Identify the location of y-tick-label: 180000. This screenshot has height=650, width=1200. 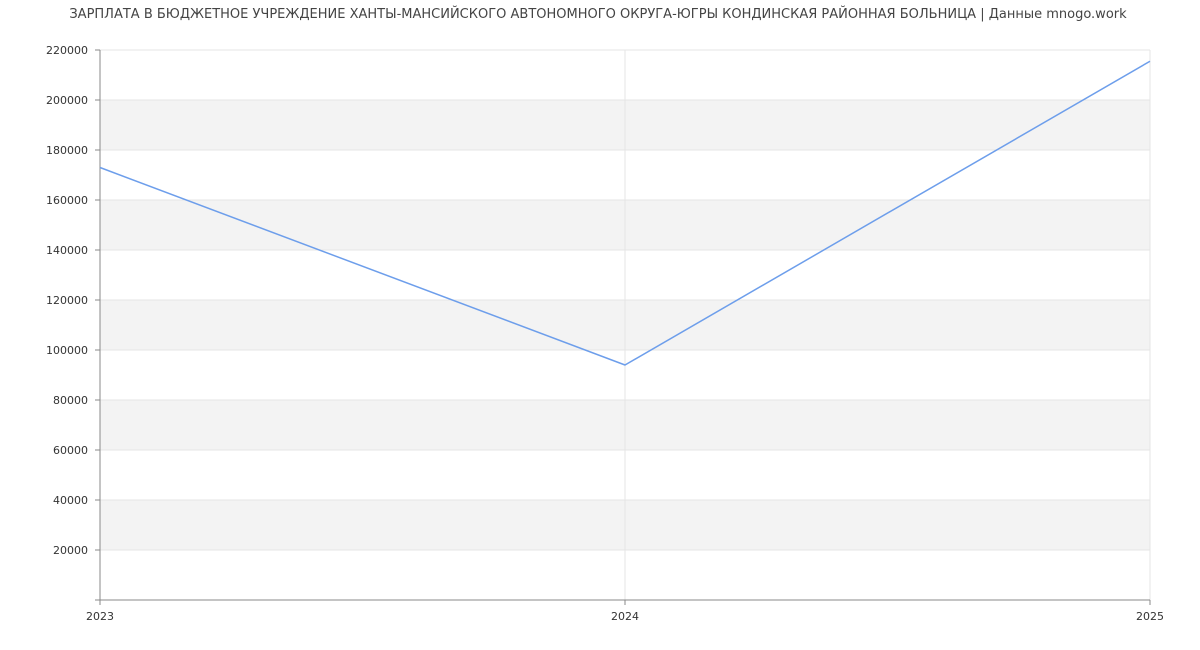
(67, 150).